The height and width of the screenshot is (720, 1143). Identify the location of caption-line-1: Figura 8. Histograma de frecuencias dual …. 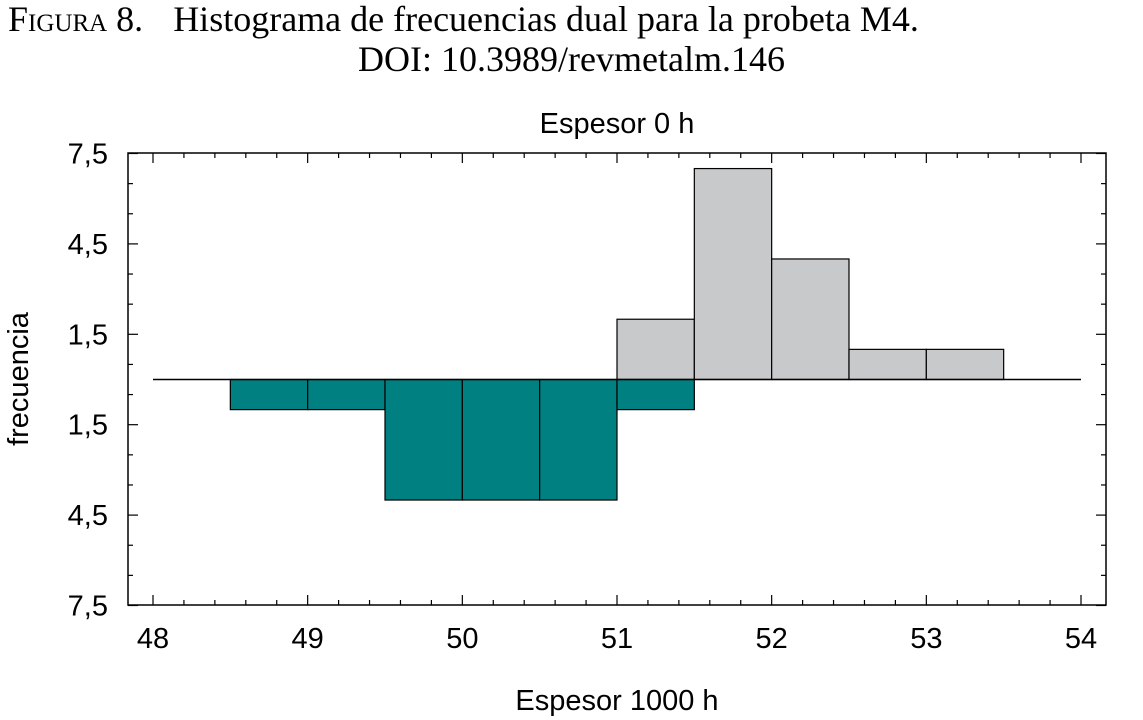
(463, 19).